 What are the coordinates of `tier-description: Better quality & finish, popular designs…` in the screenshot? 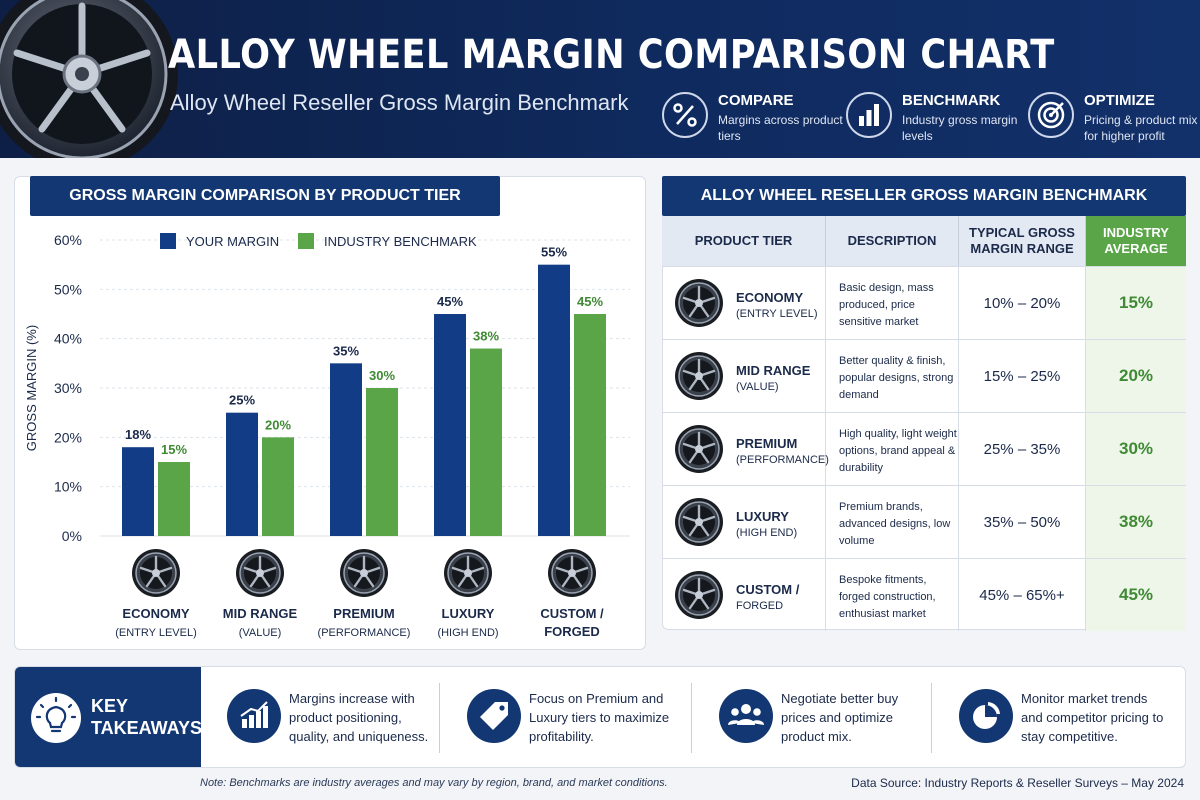 It's located at (896, 378).